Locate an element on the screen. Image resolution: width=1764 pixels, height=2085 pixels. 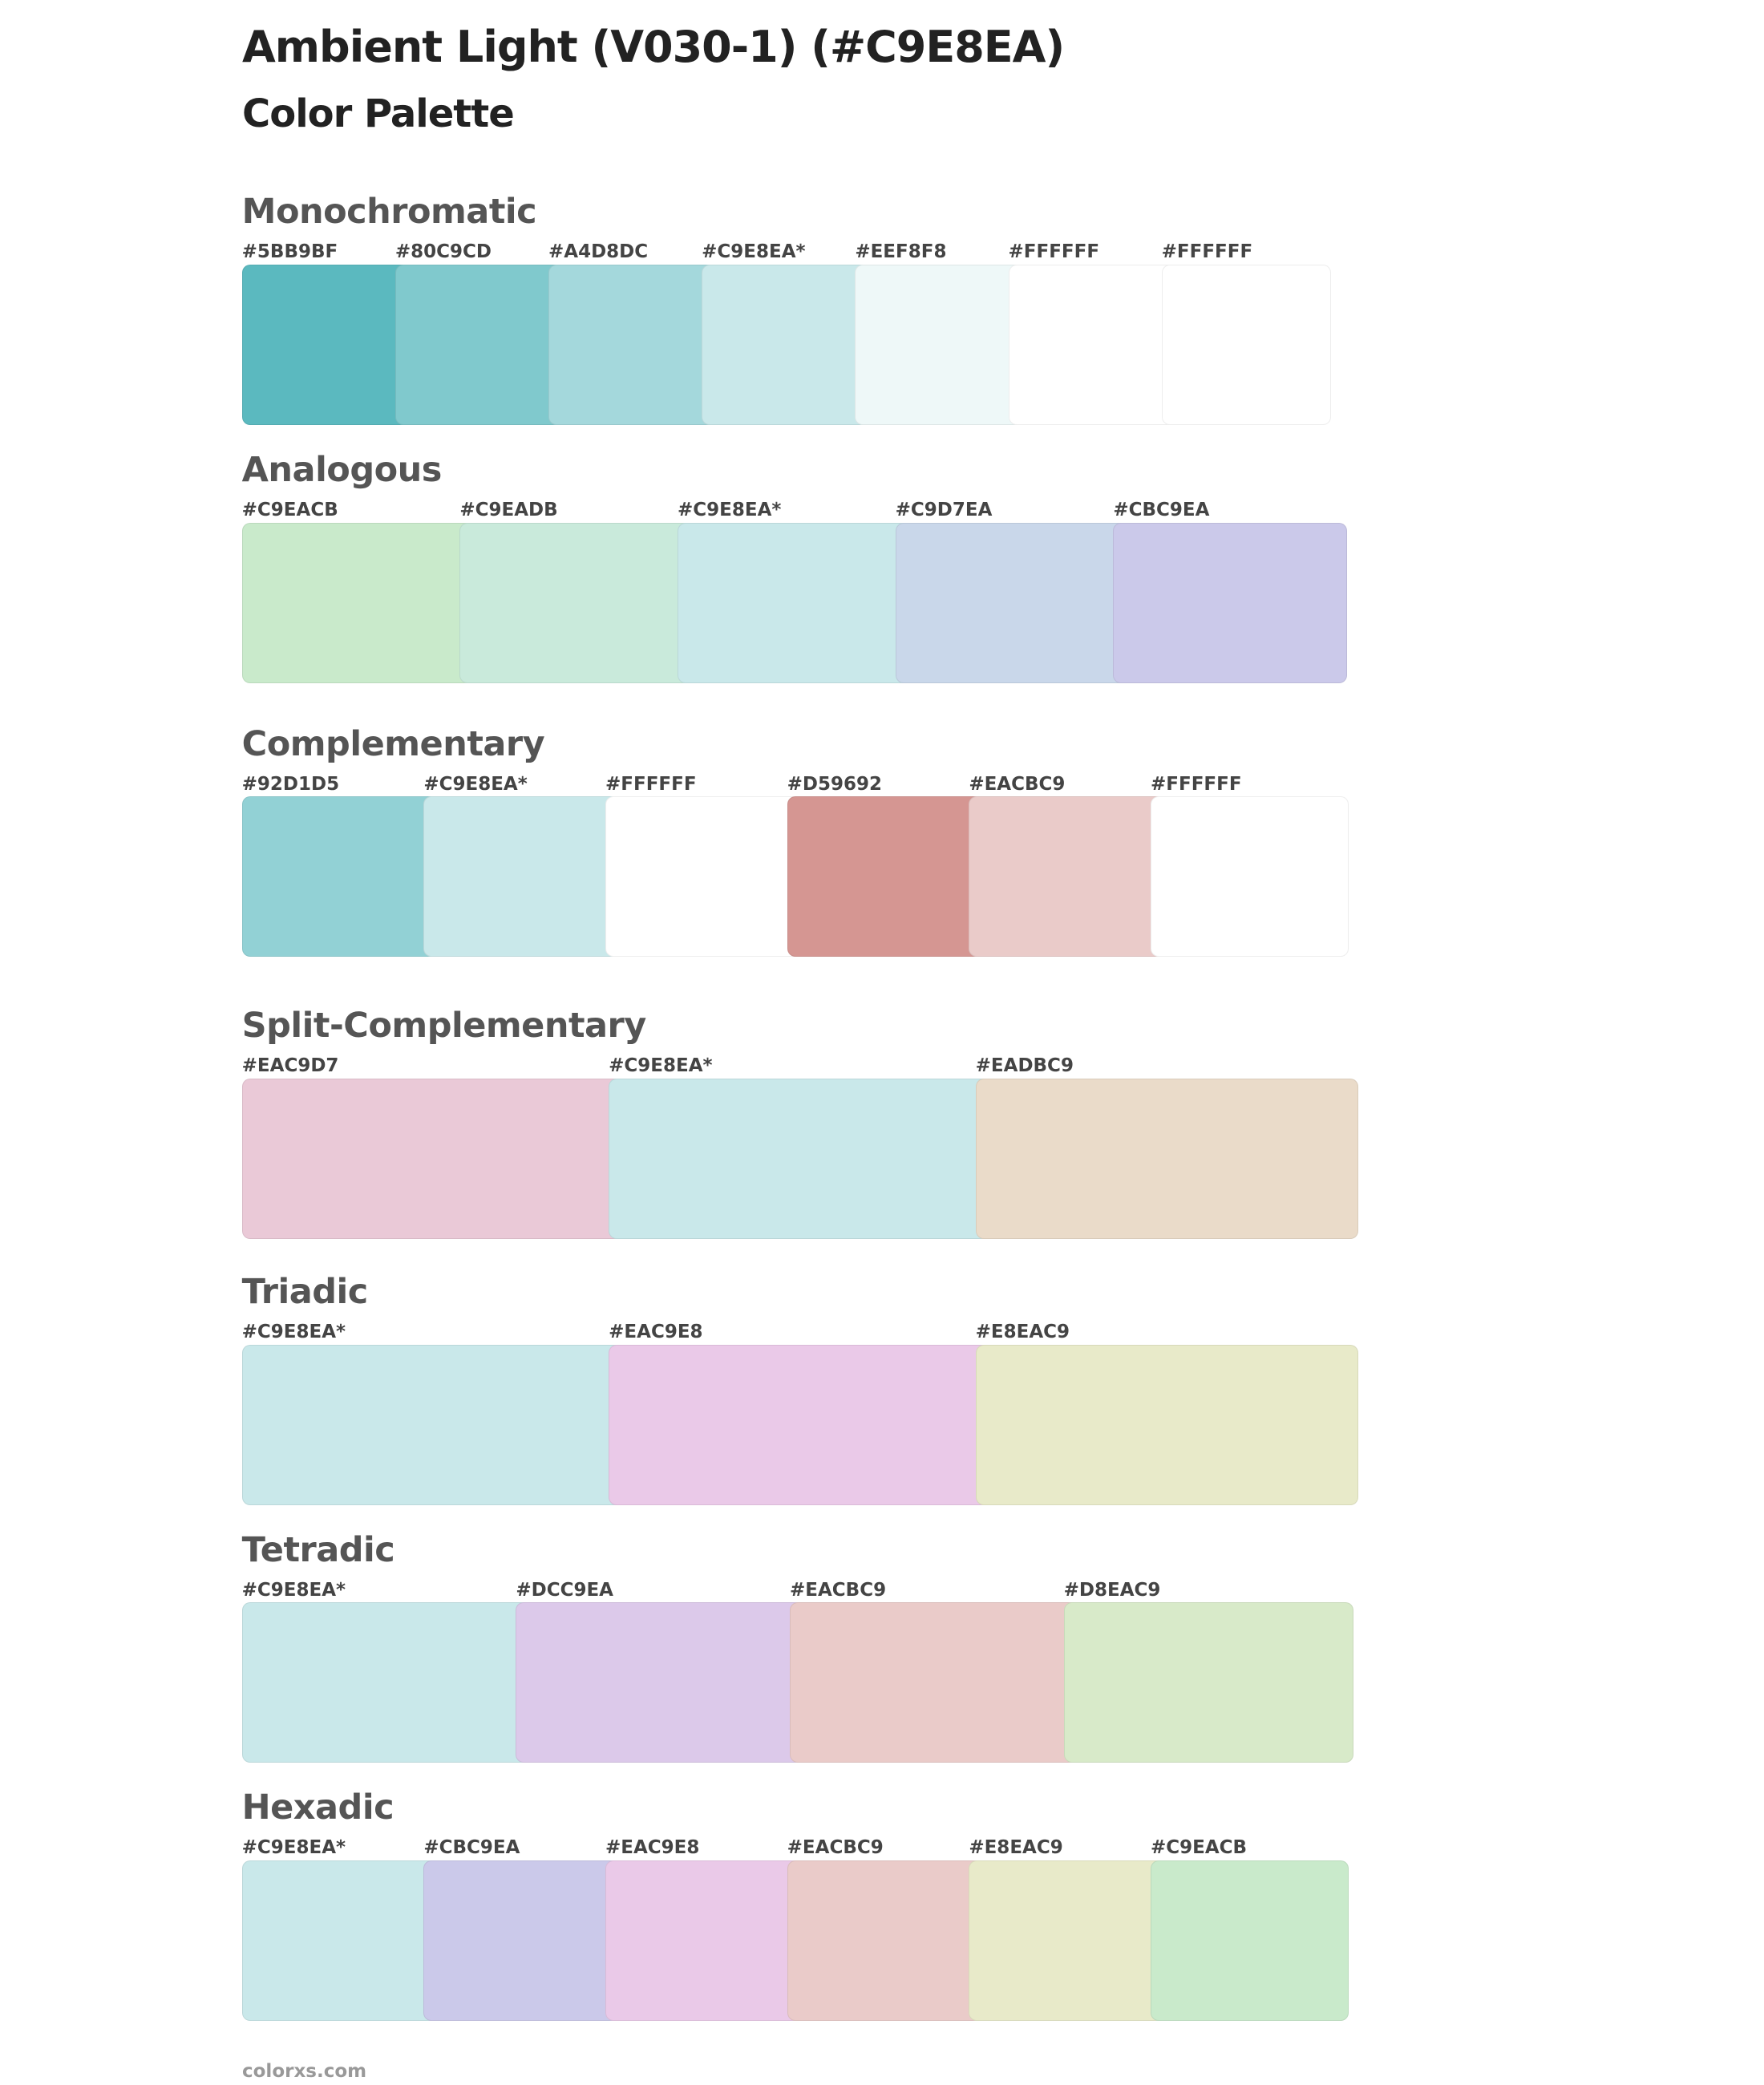
swatch-label: #A4D8DC is located at coordinates (598, 252).